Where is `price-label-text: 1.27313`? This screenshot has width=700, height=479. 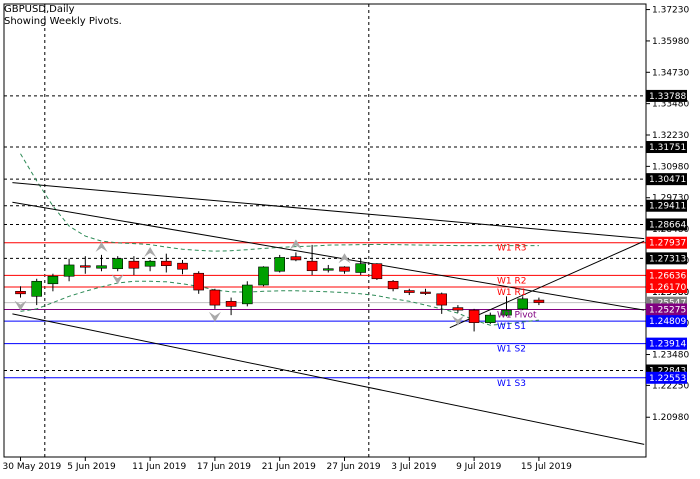
price-label-text: 1.27313 is located at coordinates (667, 259).